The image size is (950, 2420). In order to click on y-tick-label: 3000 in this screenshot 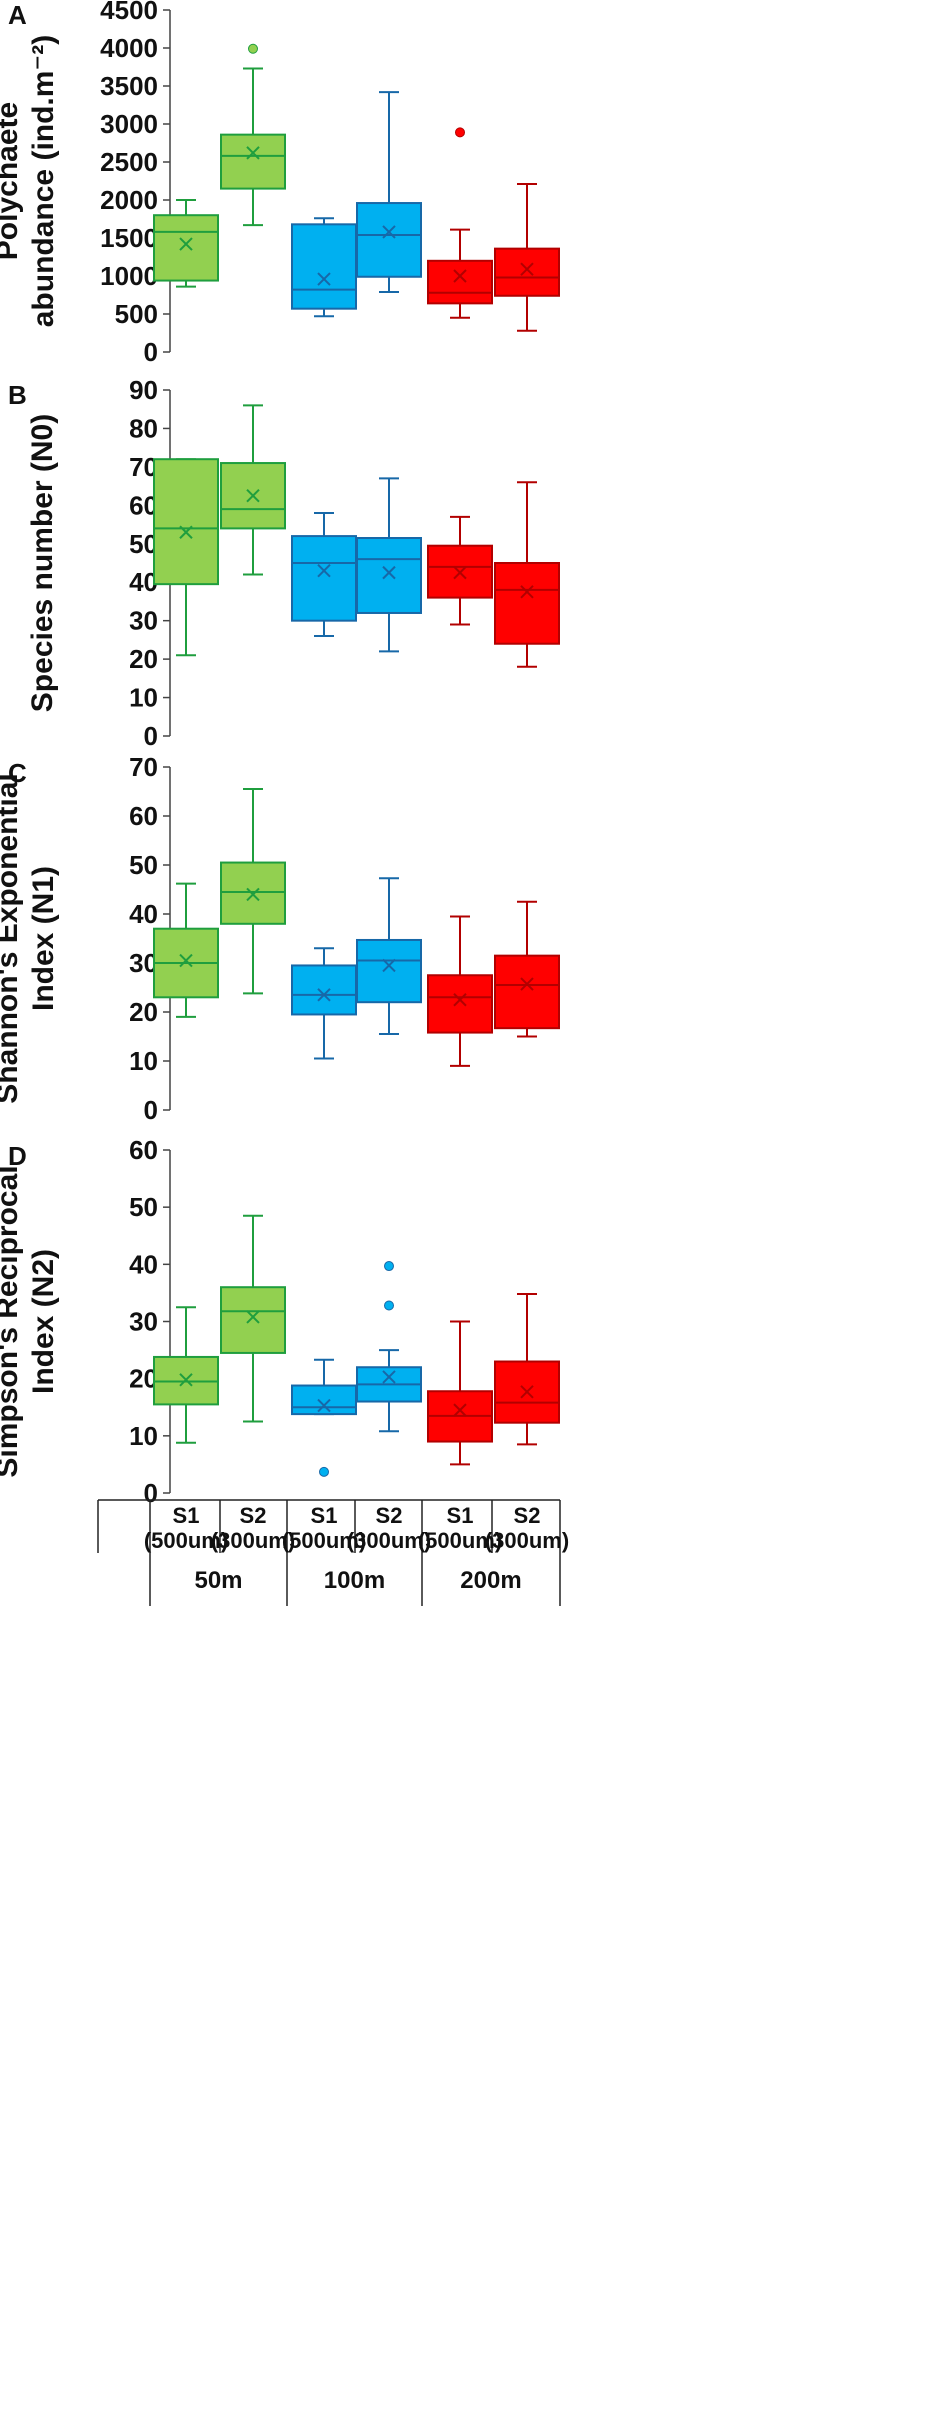, I will do `click(129, 124)`.